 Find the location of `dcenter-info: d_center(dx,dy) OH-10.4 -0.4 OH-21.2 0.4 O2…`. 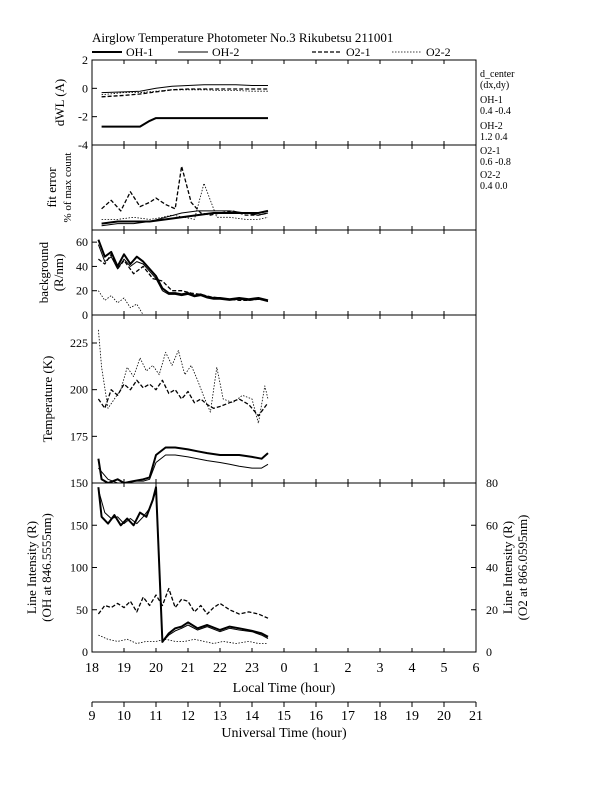

dcenter-info: d_center(dx,dy) OH-10.4 -0.4 OH-21.2 0.4 O2… is located at coordinates (497, 130).